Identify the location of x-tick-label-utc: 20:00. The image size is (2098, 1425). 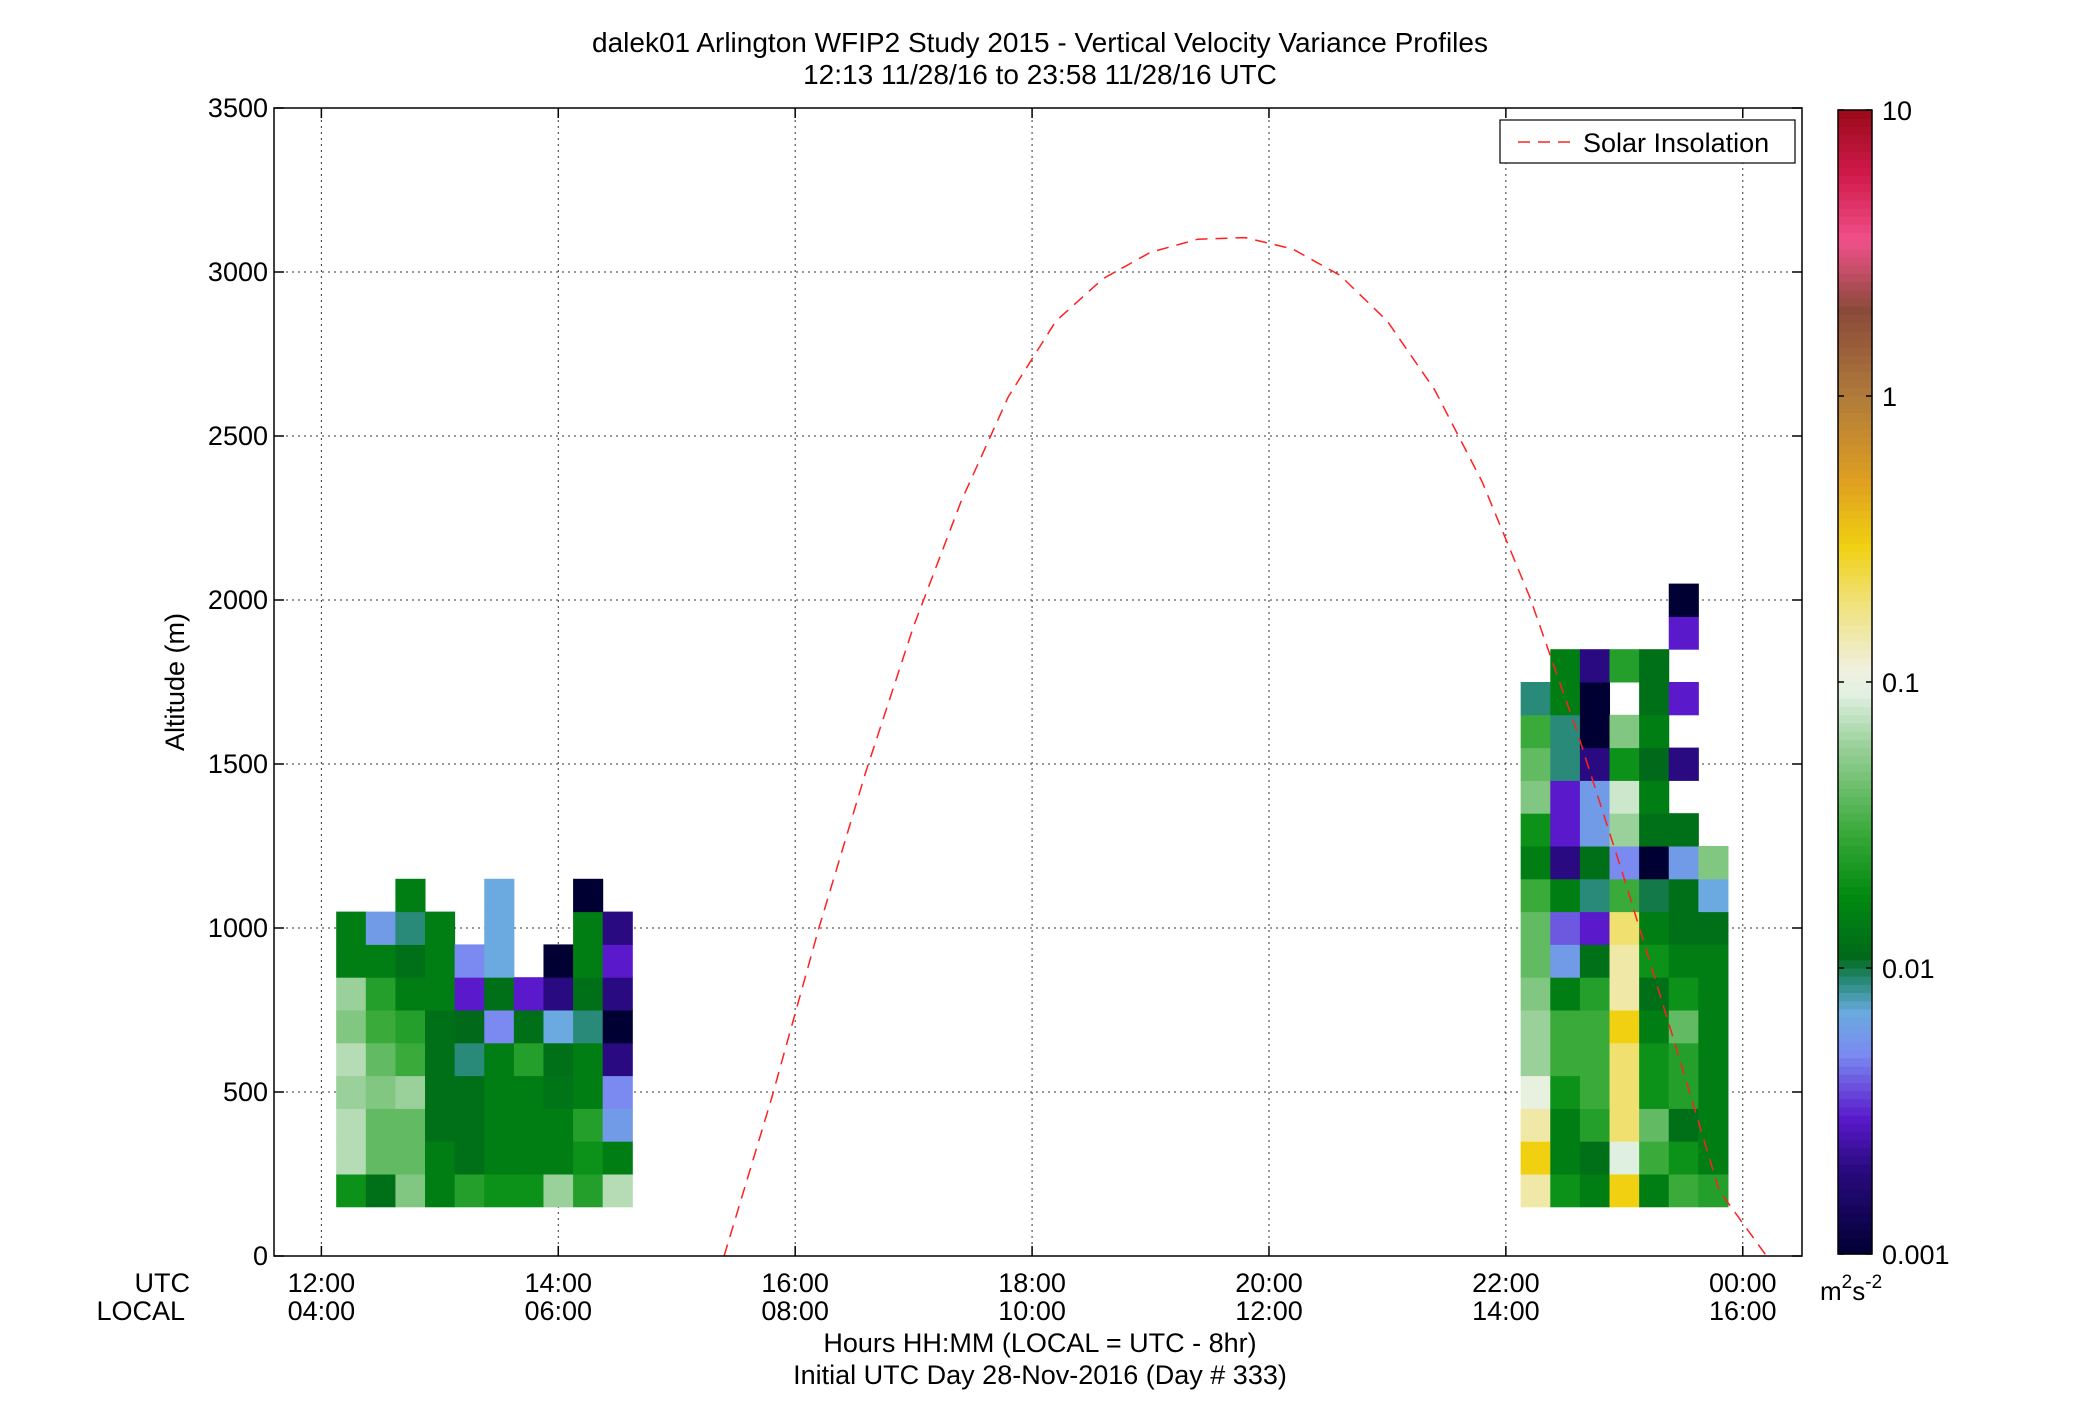
(1269, 1283).